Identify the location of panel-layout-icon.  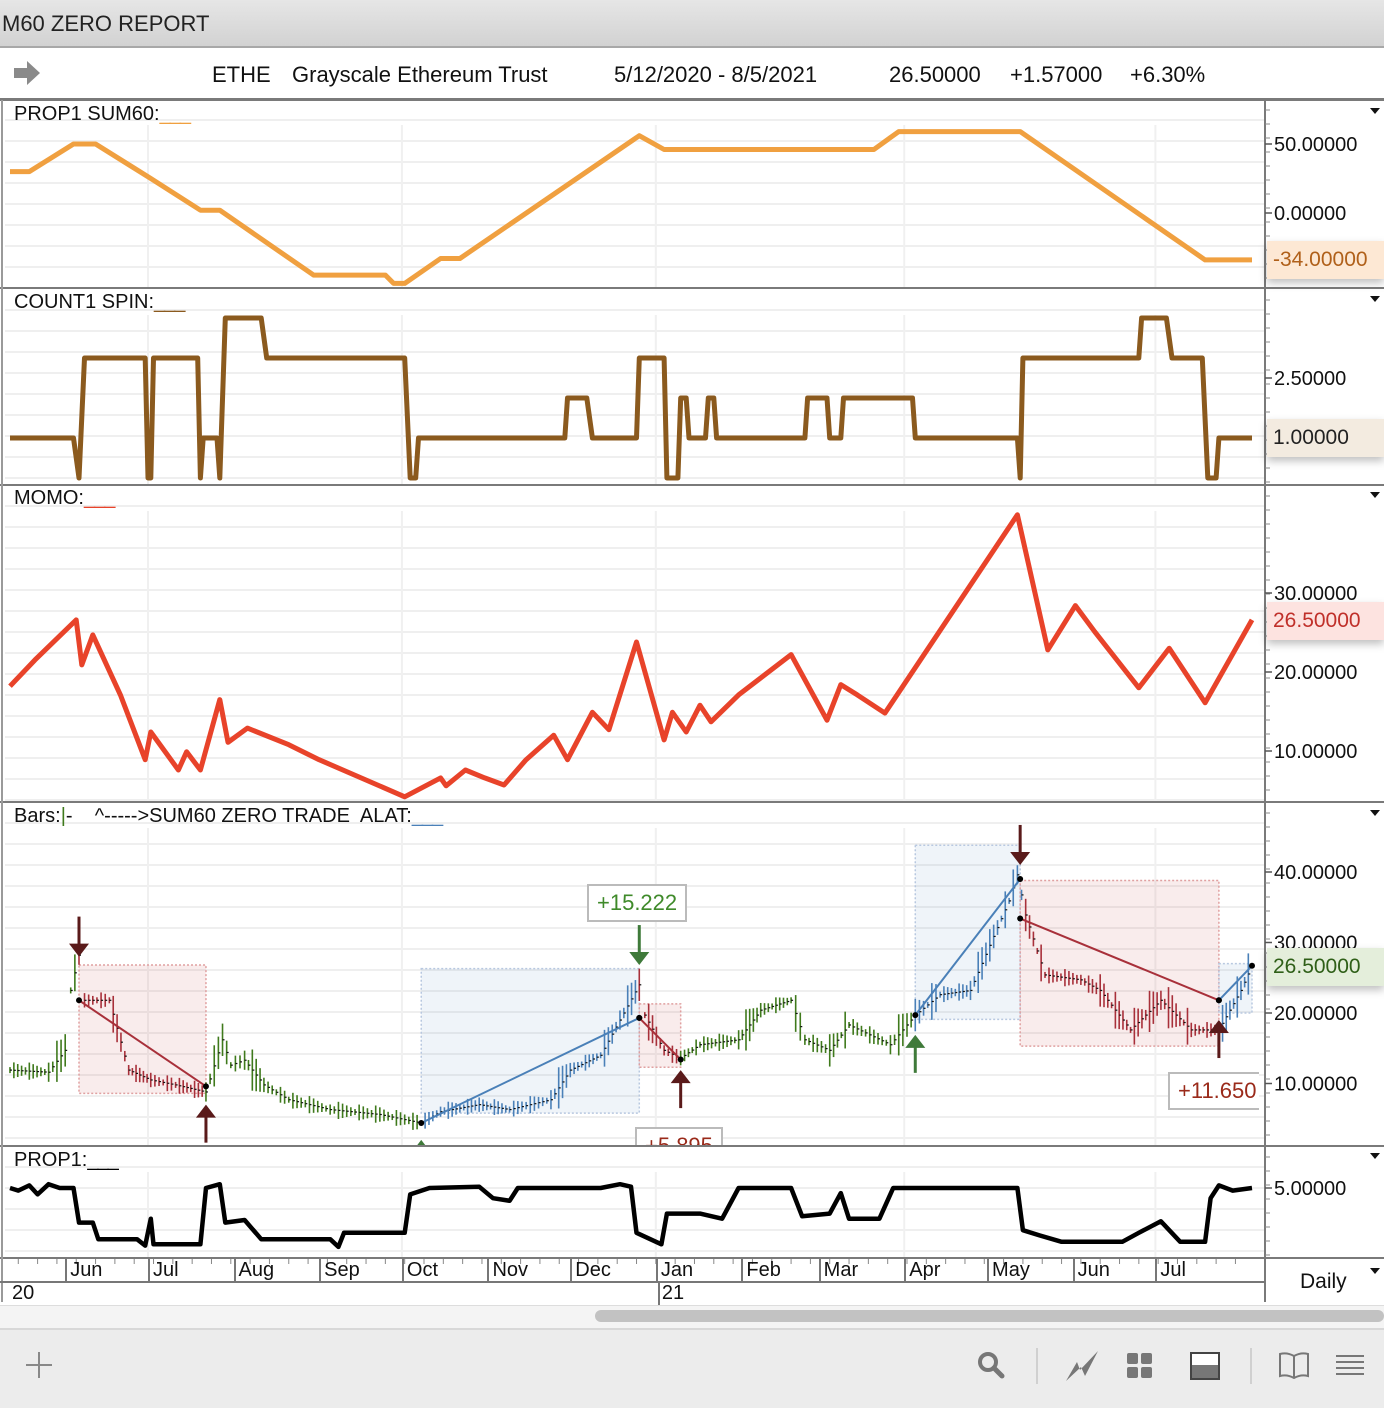
(1205, 1366).